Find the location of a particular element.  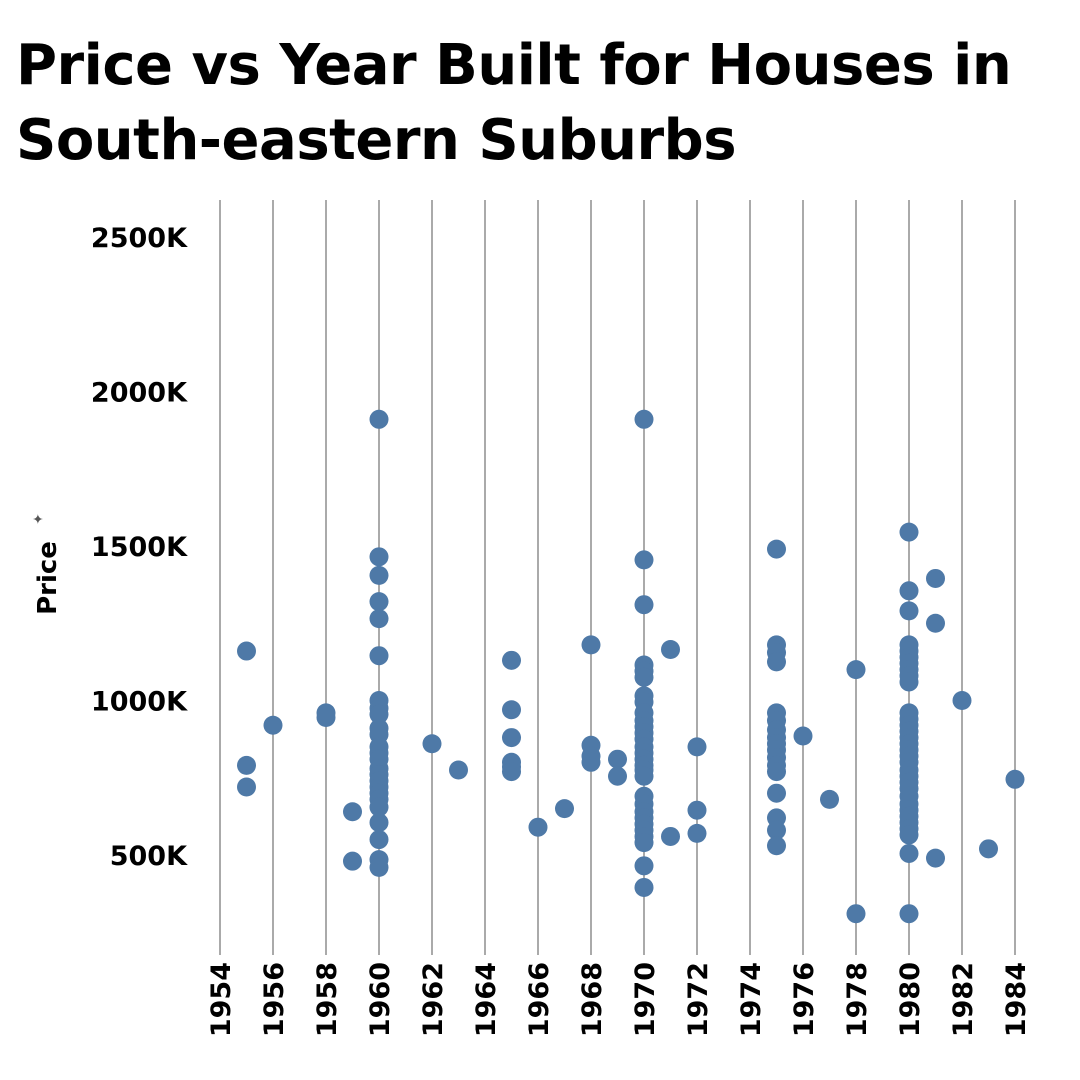

y-tick-label: 1000K is located at coordinates (139, 702).